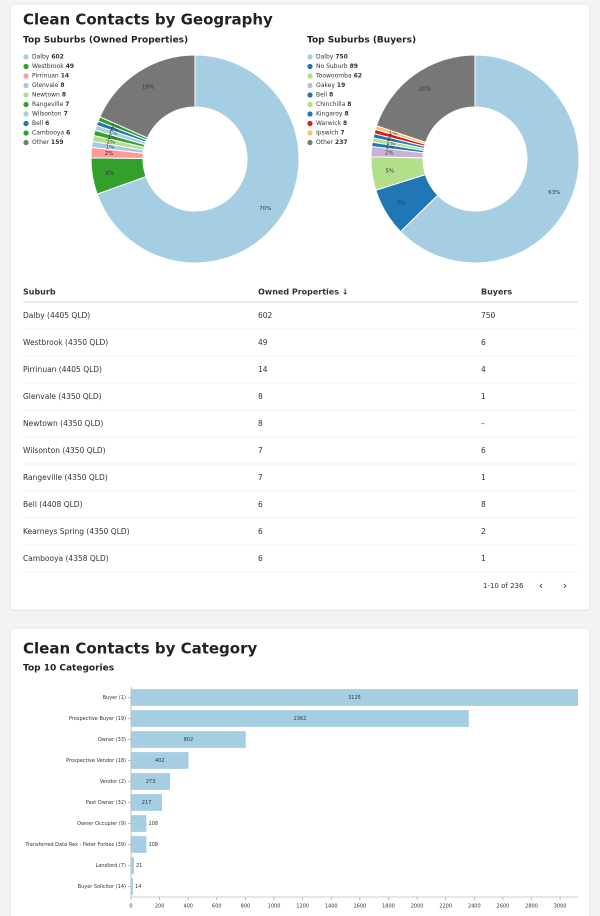 The height and width of the screenshot is (916, 600). I want to click on x-tick-label: 2000, so click(417, 907).